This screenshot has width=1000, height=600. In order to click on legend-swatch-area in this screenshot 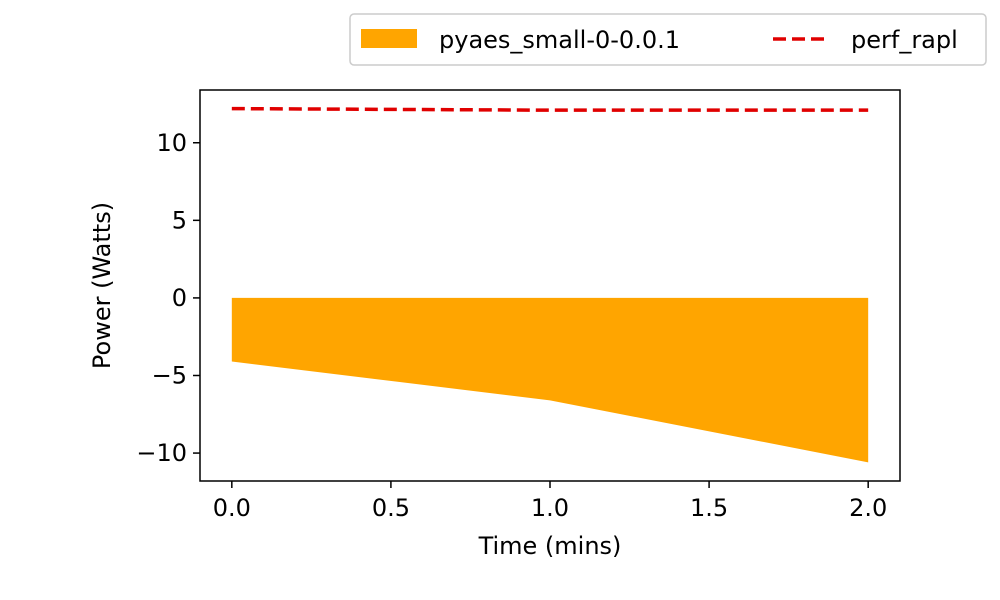, I will do `click(389, 38)`.